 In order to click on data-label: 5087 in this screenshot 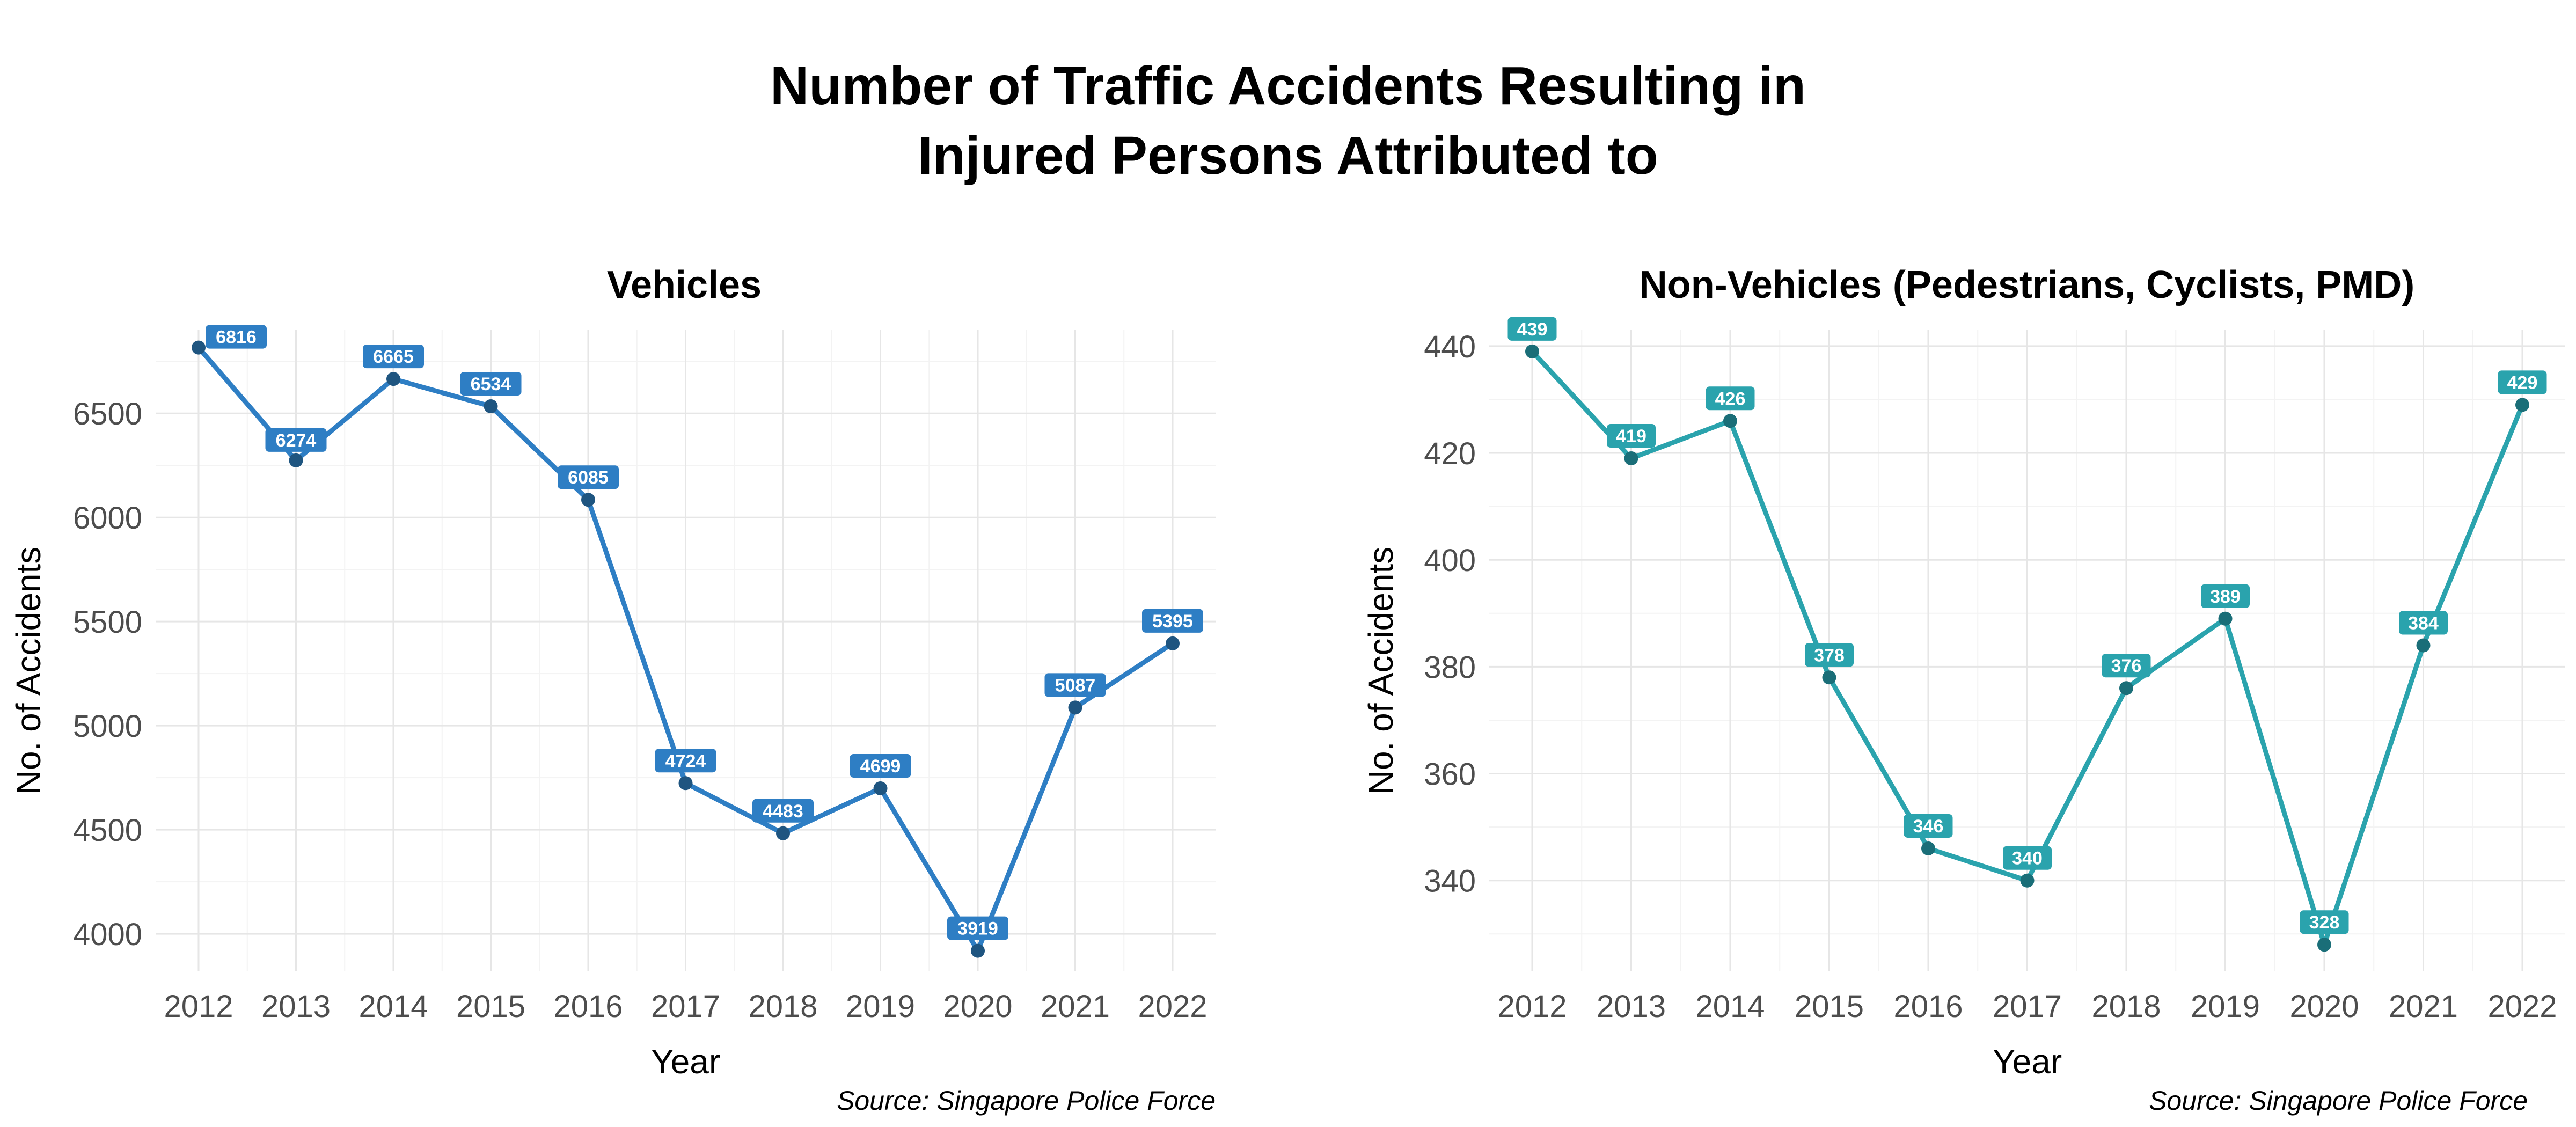, I will do `click(1075, 685)`.